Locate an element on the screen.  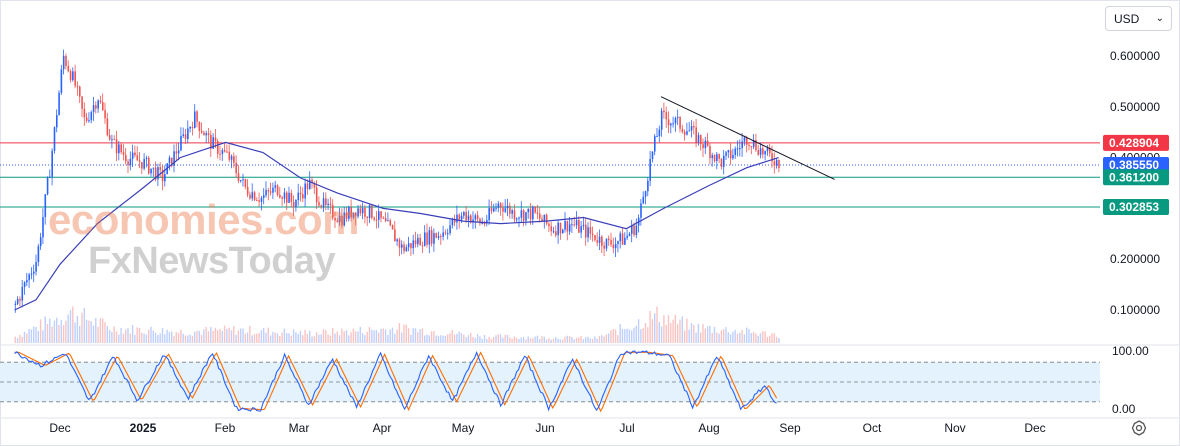
descending-trendline is located at coordinates (747, 138).